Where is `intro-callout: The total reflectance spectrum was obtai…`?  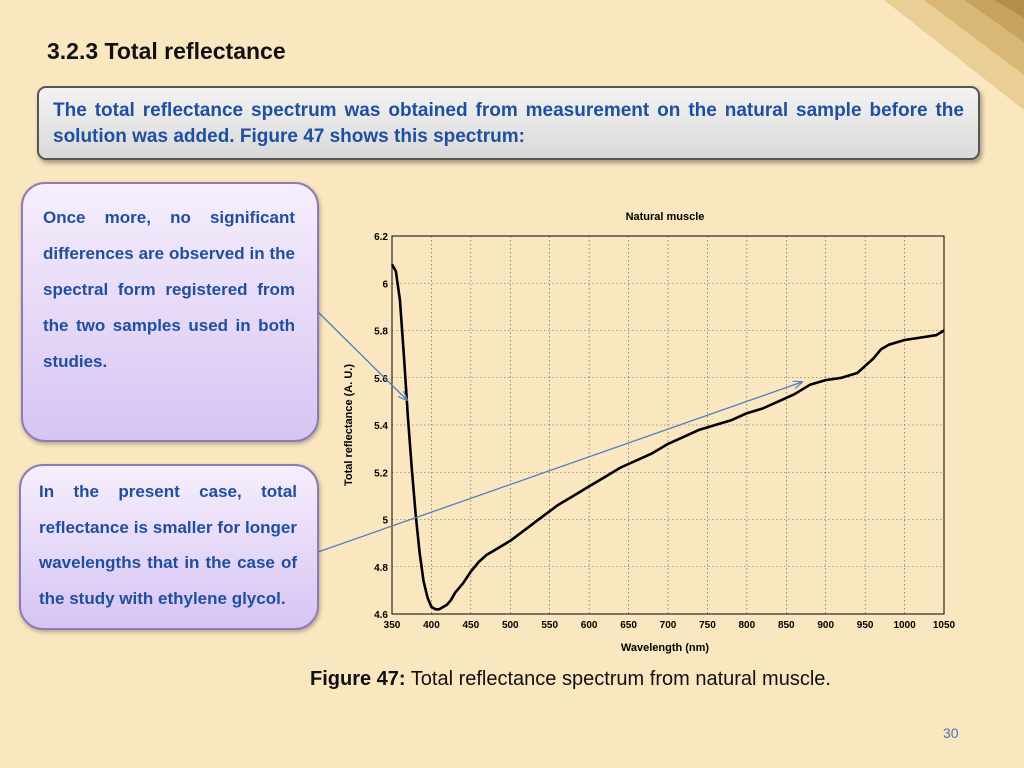 intro-callout: The total reflectance spectrum was obtai… is located at coordinates (508, 123).